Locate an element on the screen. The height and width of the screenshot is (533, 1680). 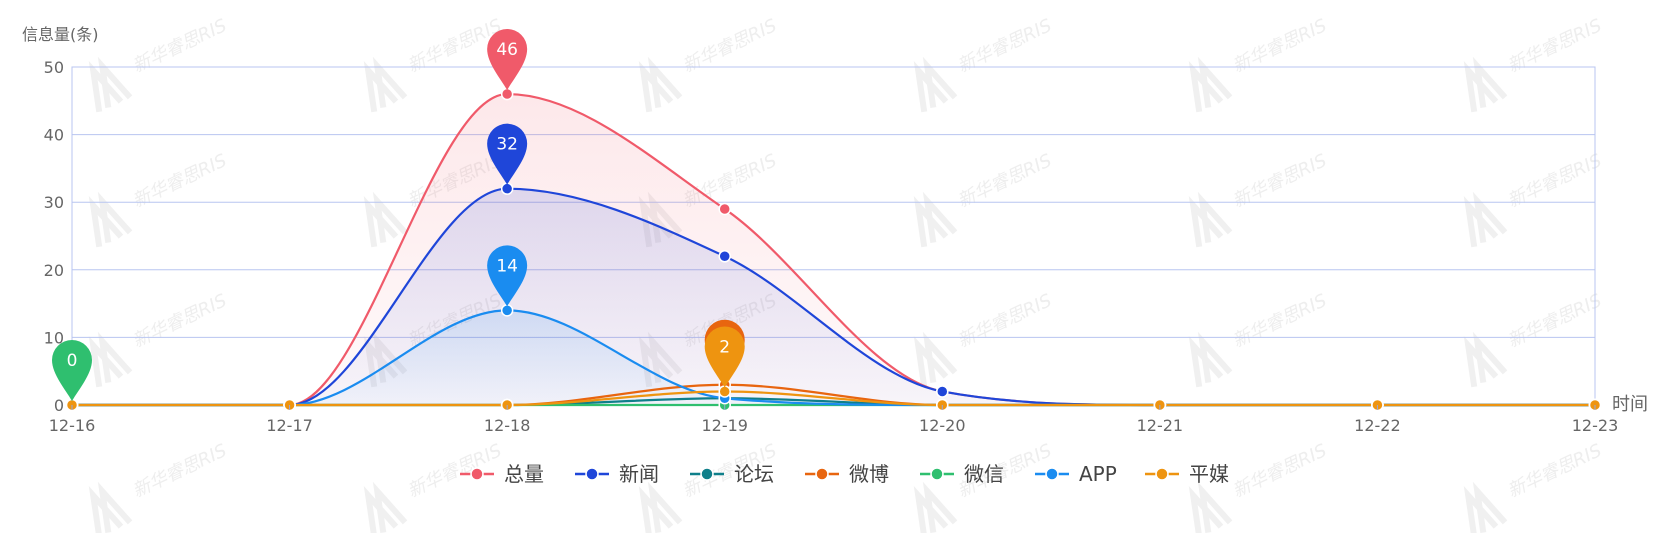
marker-pin-APP is located at coordinates (507, 276).